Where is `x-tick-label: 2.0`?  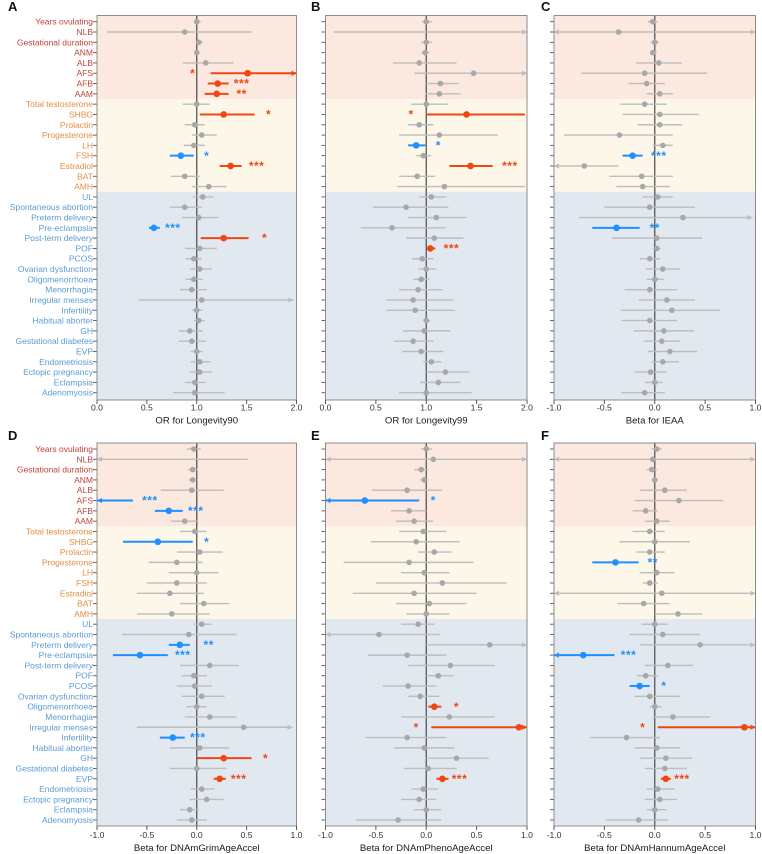 x-tick-label: 2.0 is located at coordinates (297, 408).